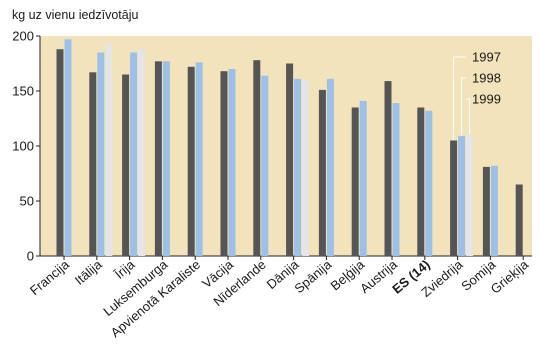  I want to click on legend-label: 1999, so click(486, 99).